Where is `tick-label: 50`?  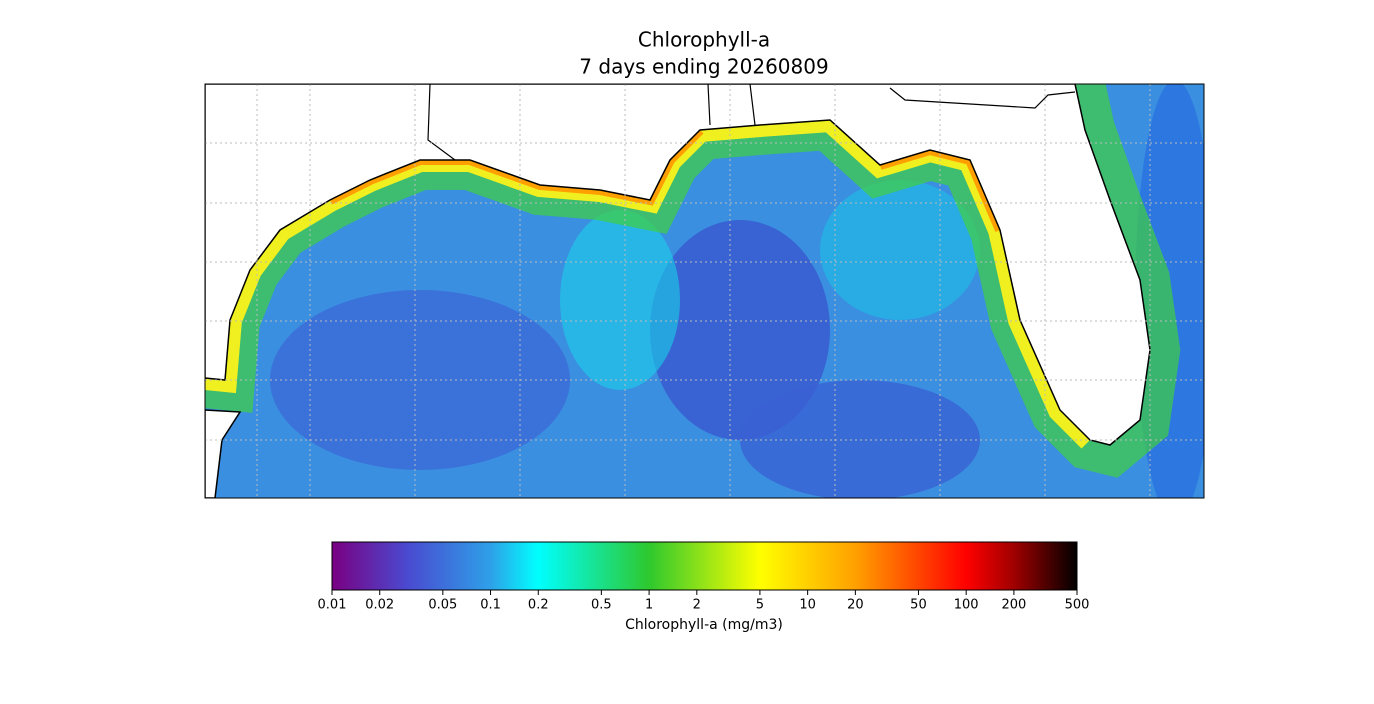 tick-label: 50 is located at coordinates (918, 605).